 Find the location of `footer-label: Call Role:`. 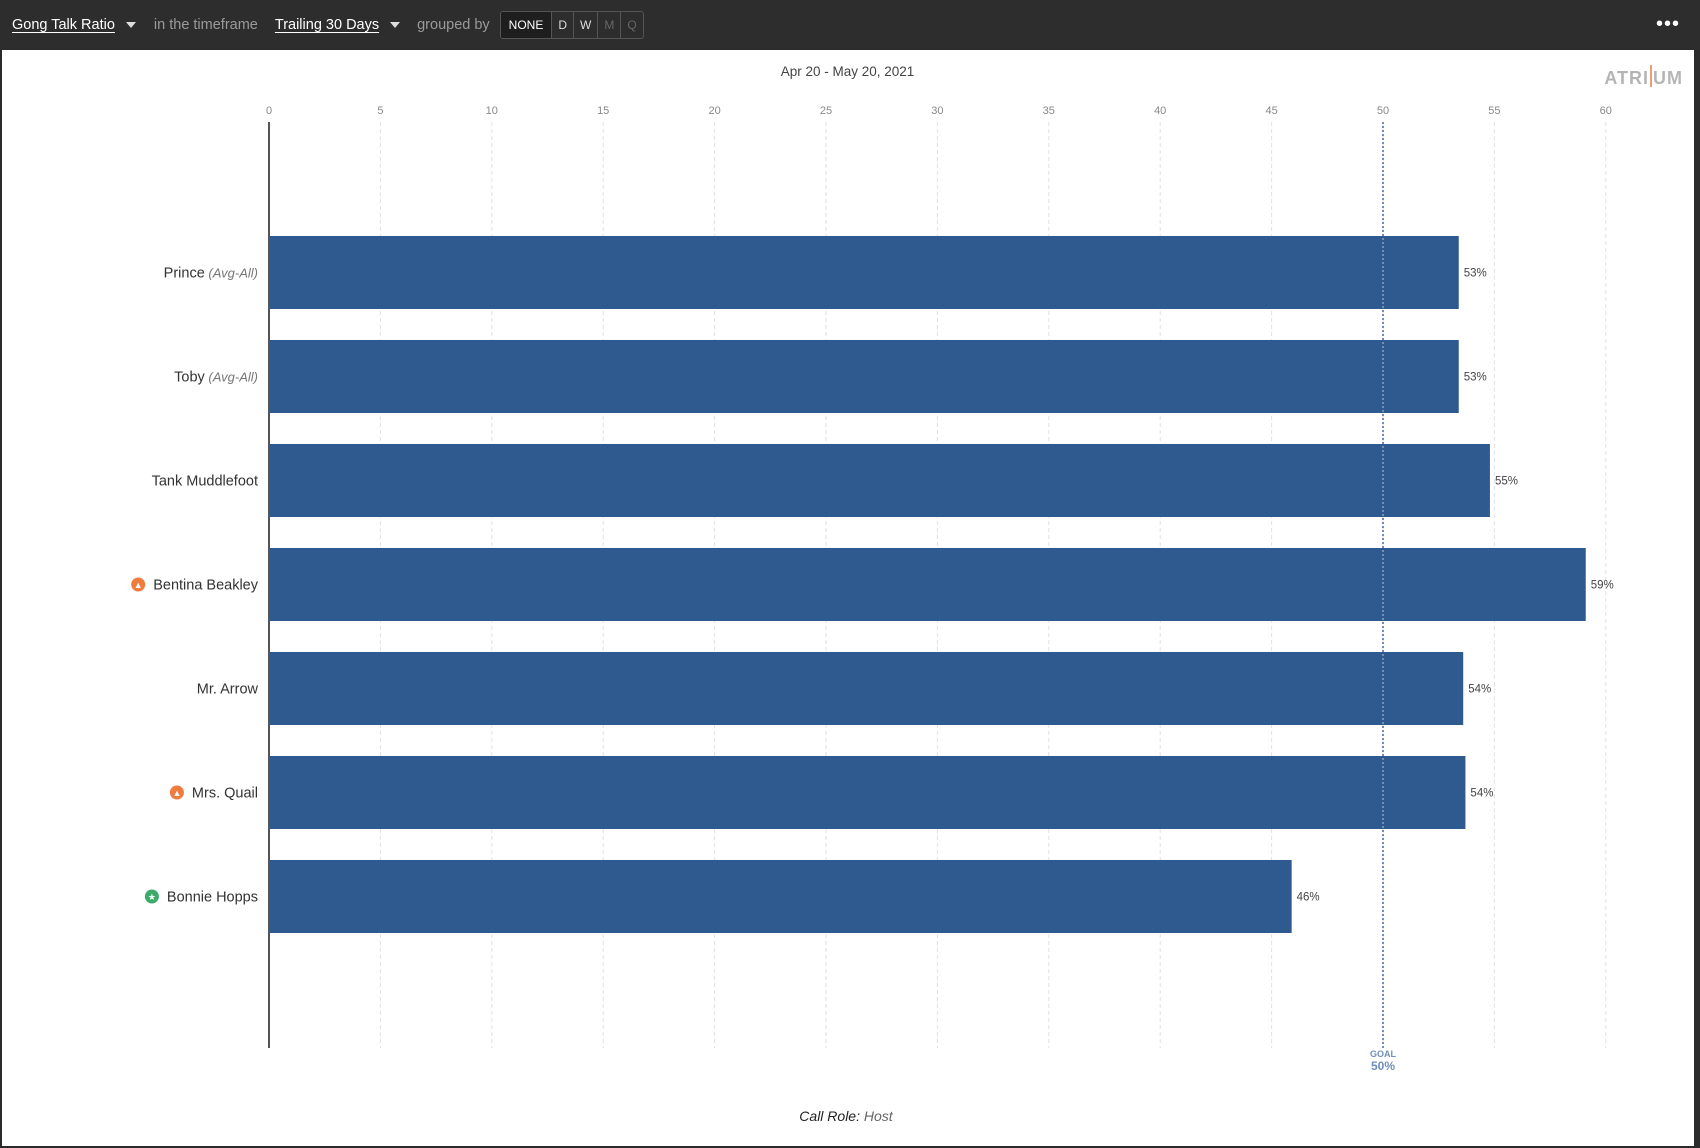

footer-label: Call Role: is located at coordinates (829, 1116).